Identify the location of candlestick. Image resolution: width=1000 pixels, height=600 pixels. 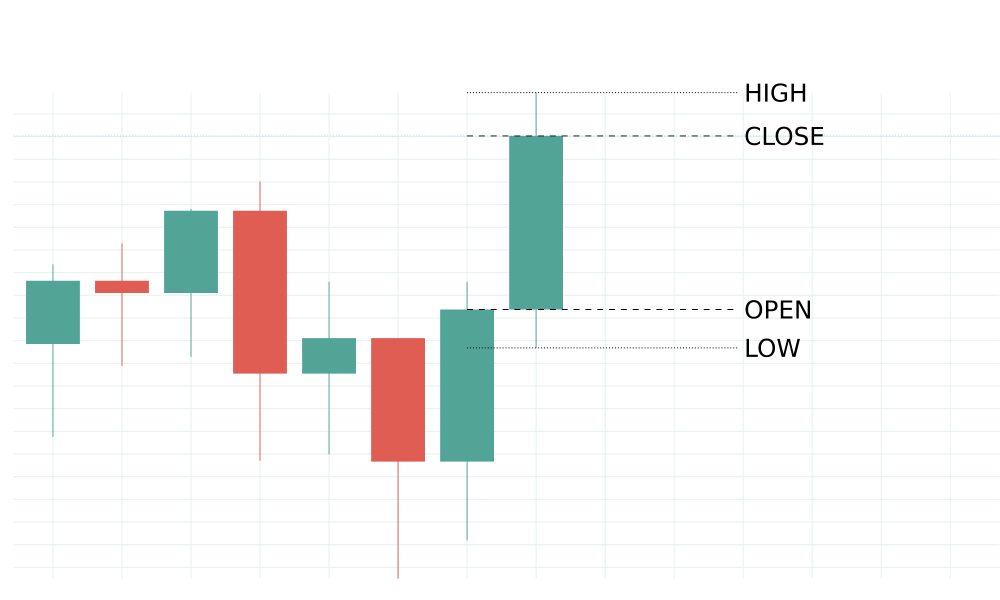
(122, 304).